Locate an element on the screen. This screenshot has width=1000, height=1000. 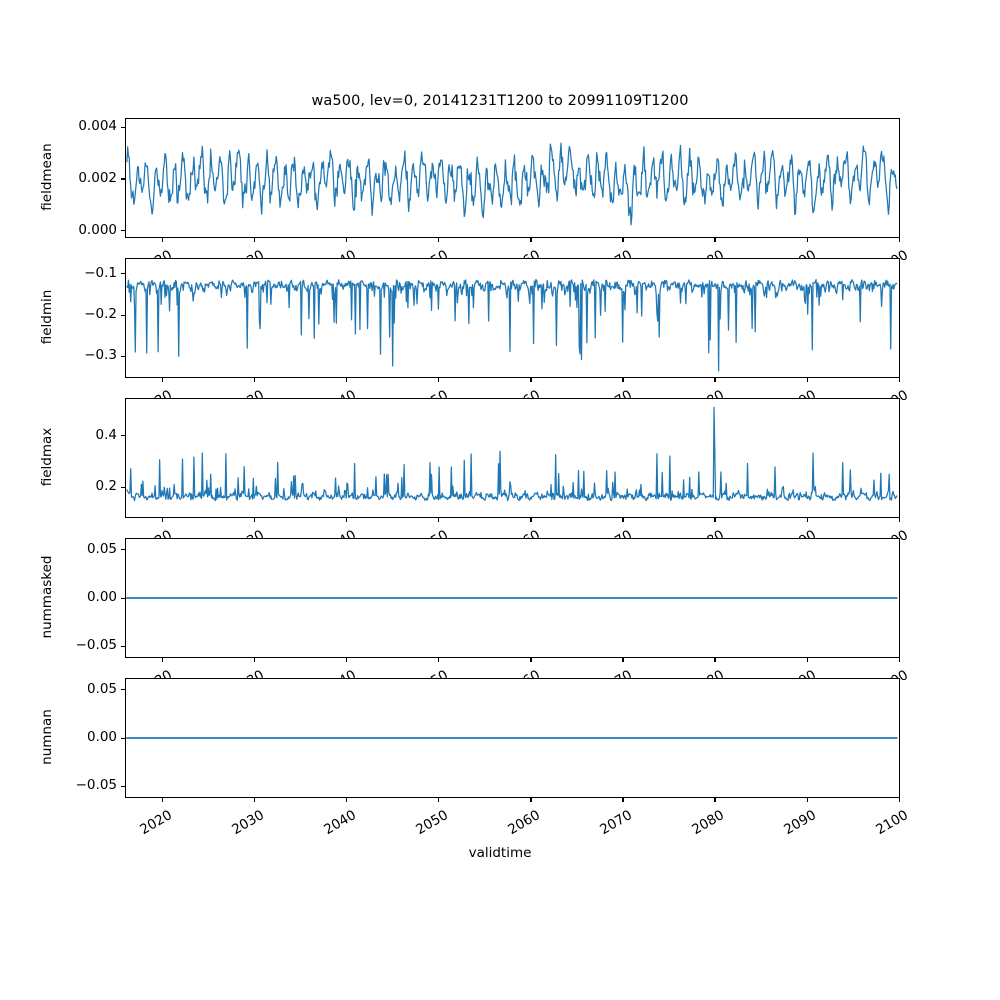
x-tick-label: 2050 is located at coordinates (432, 823).